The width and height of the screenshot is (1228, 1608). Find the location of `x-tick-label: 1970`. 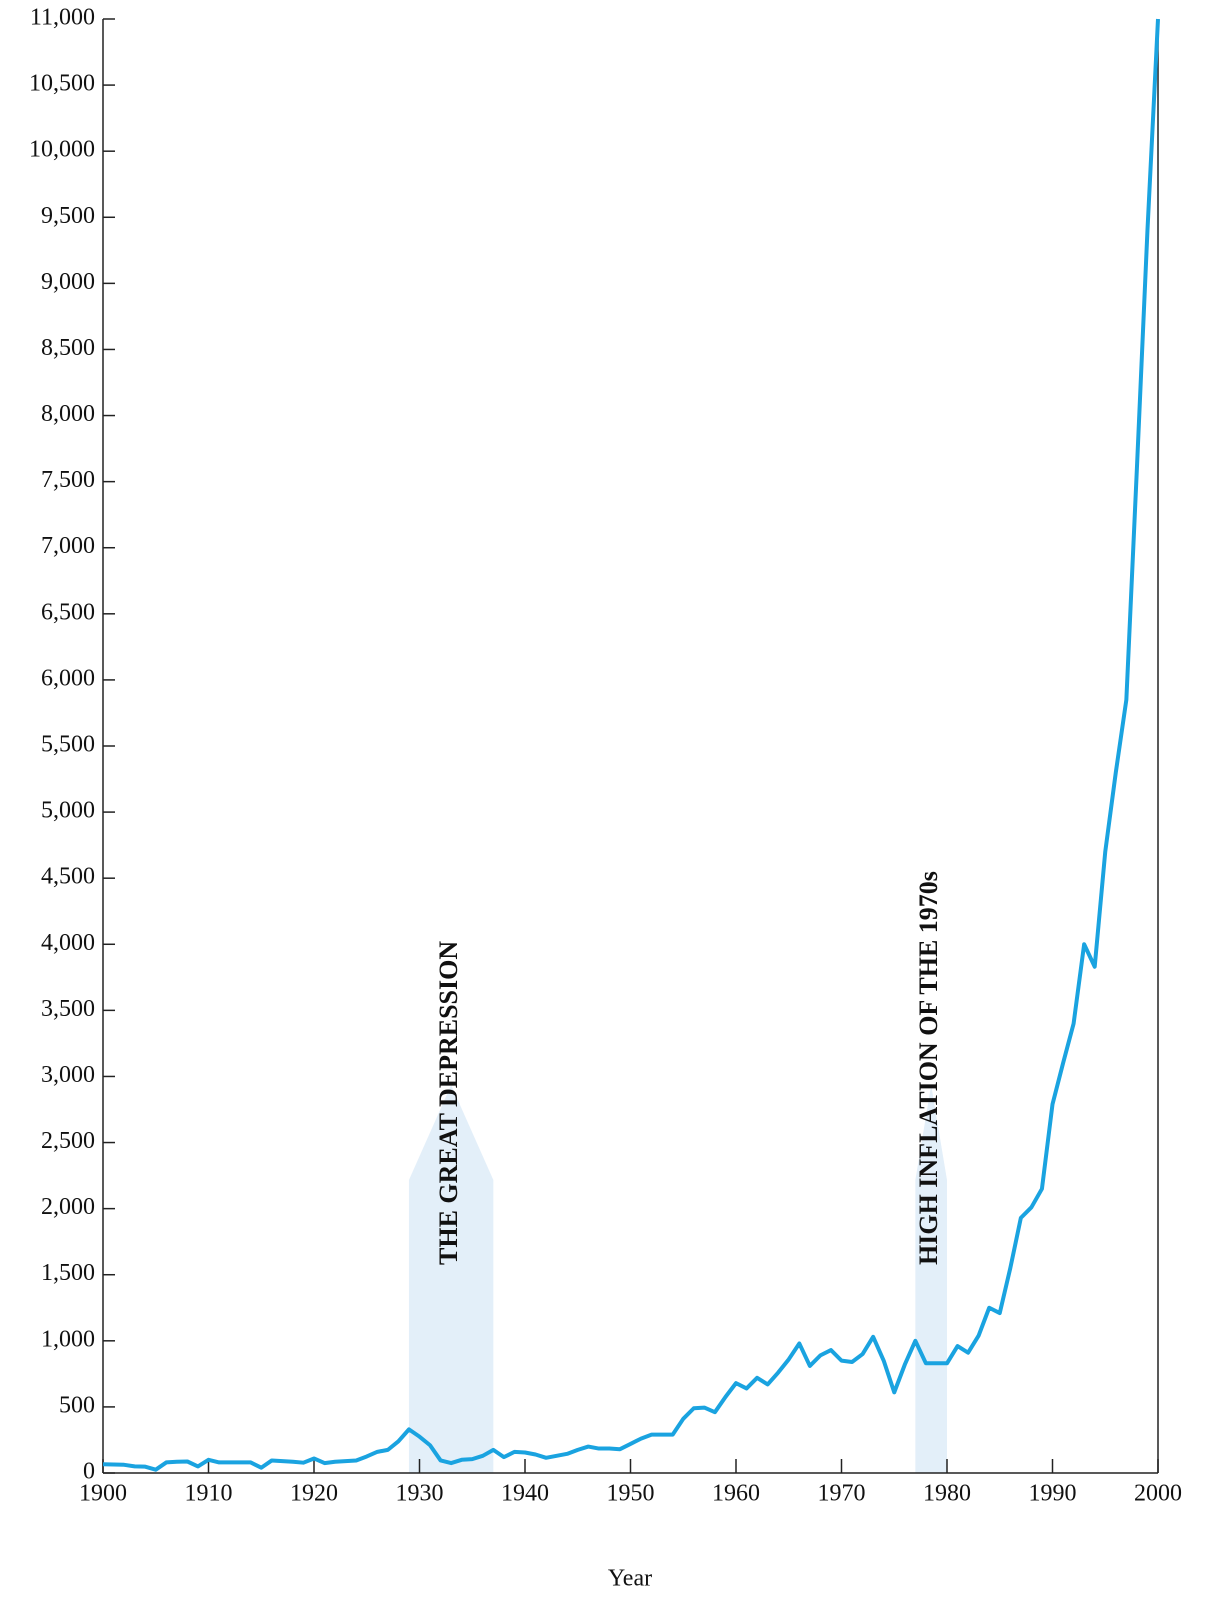

x-tick-label: 1970 is located at coordinates (842, 1494).